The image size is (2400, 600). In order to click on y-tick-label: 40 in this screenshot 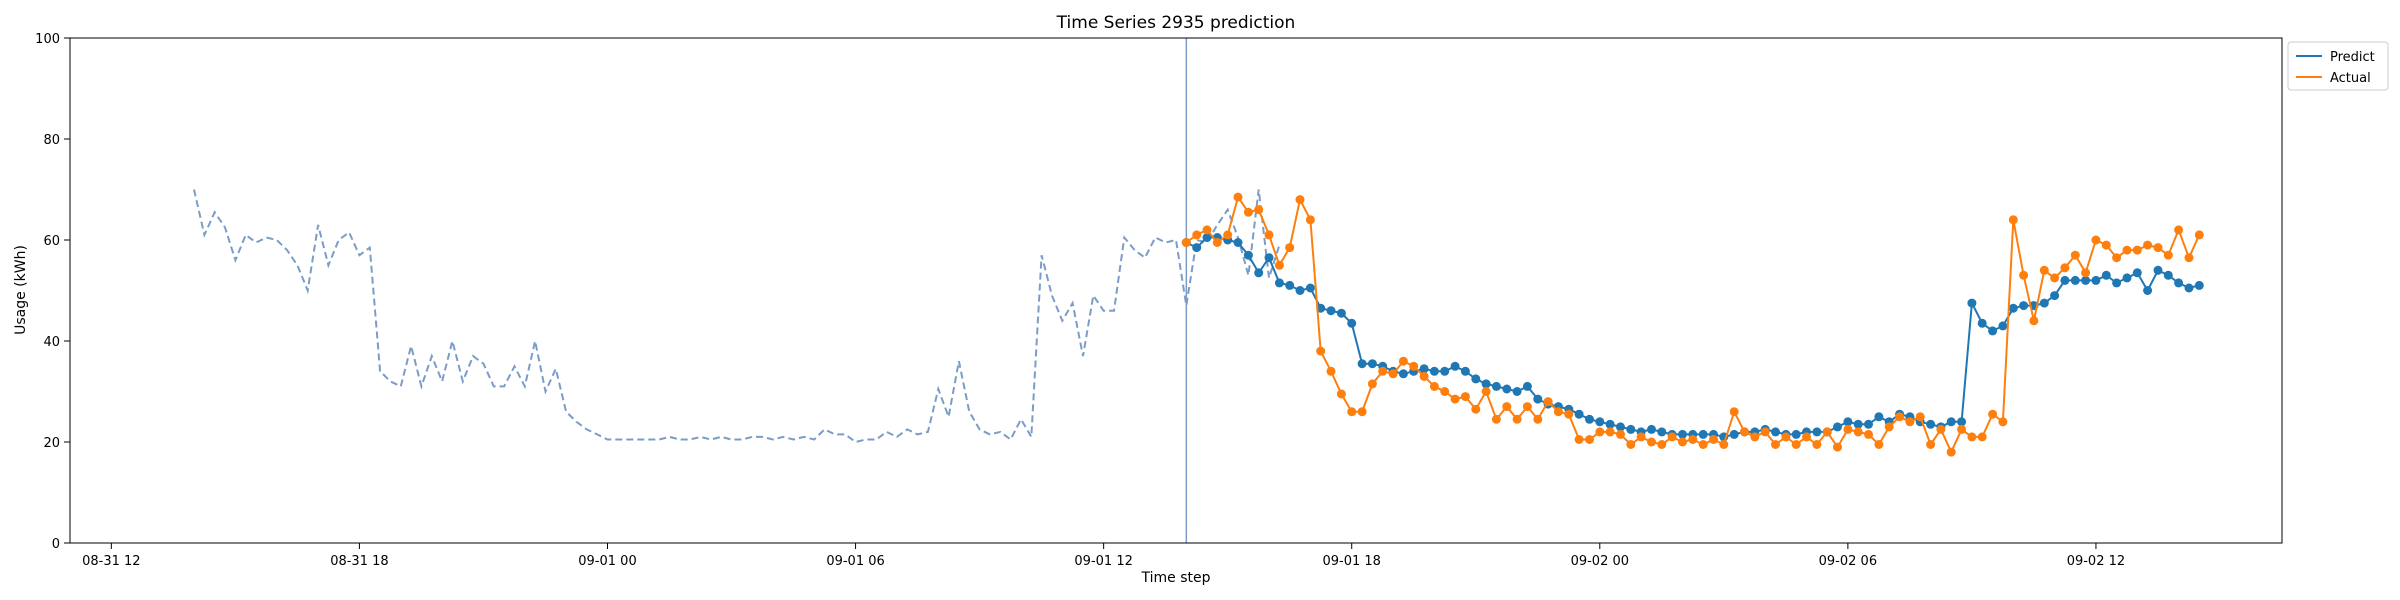, I will do `click(51, 342)`.